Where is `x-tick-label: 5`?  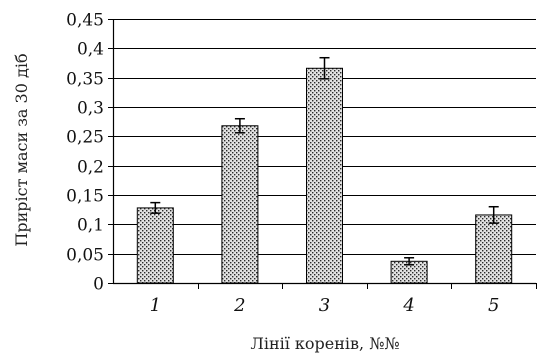
x-tick-label: 5 is located at coordinates (493, 305).